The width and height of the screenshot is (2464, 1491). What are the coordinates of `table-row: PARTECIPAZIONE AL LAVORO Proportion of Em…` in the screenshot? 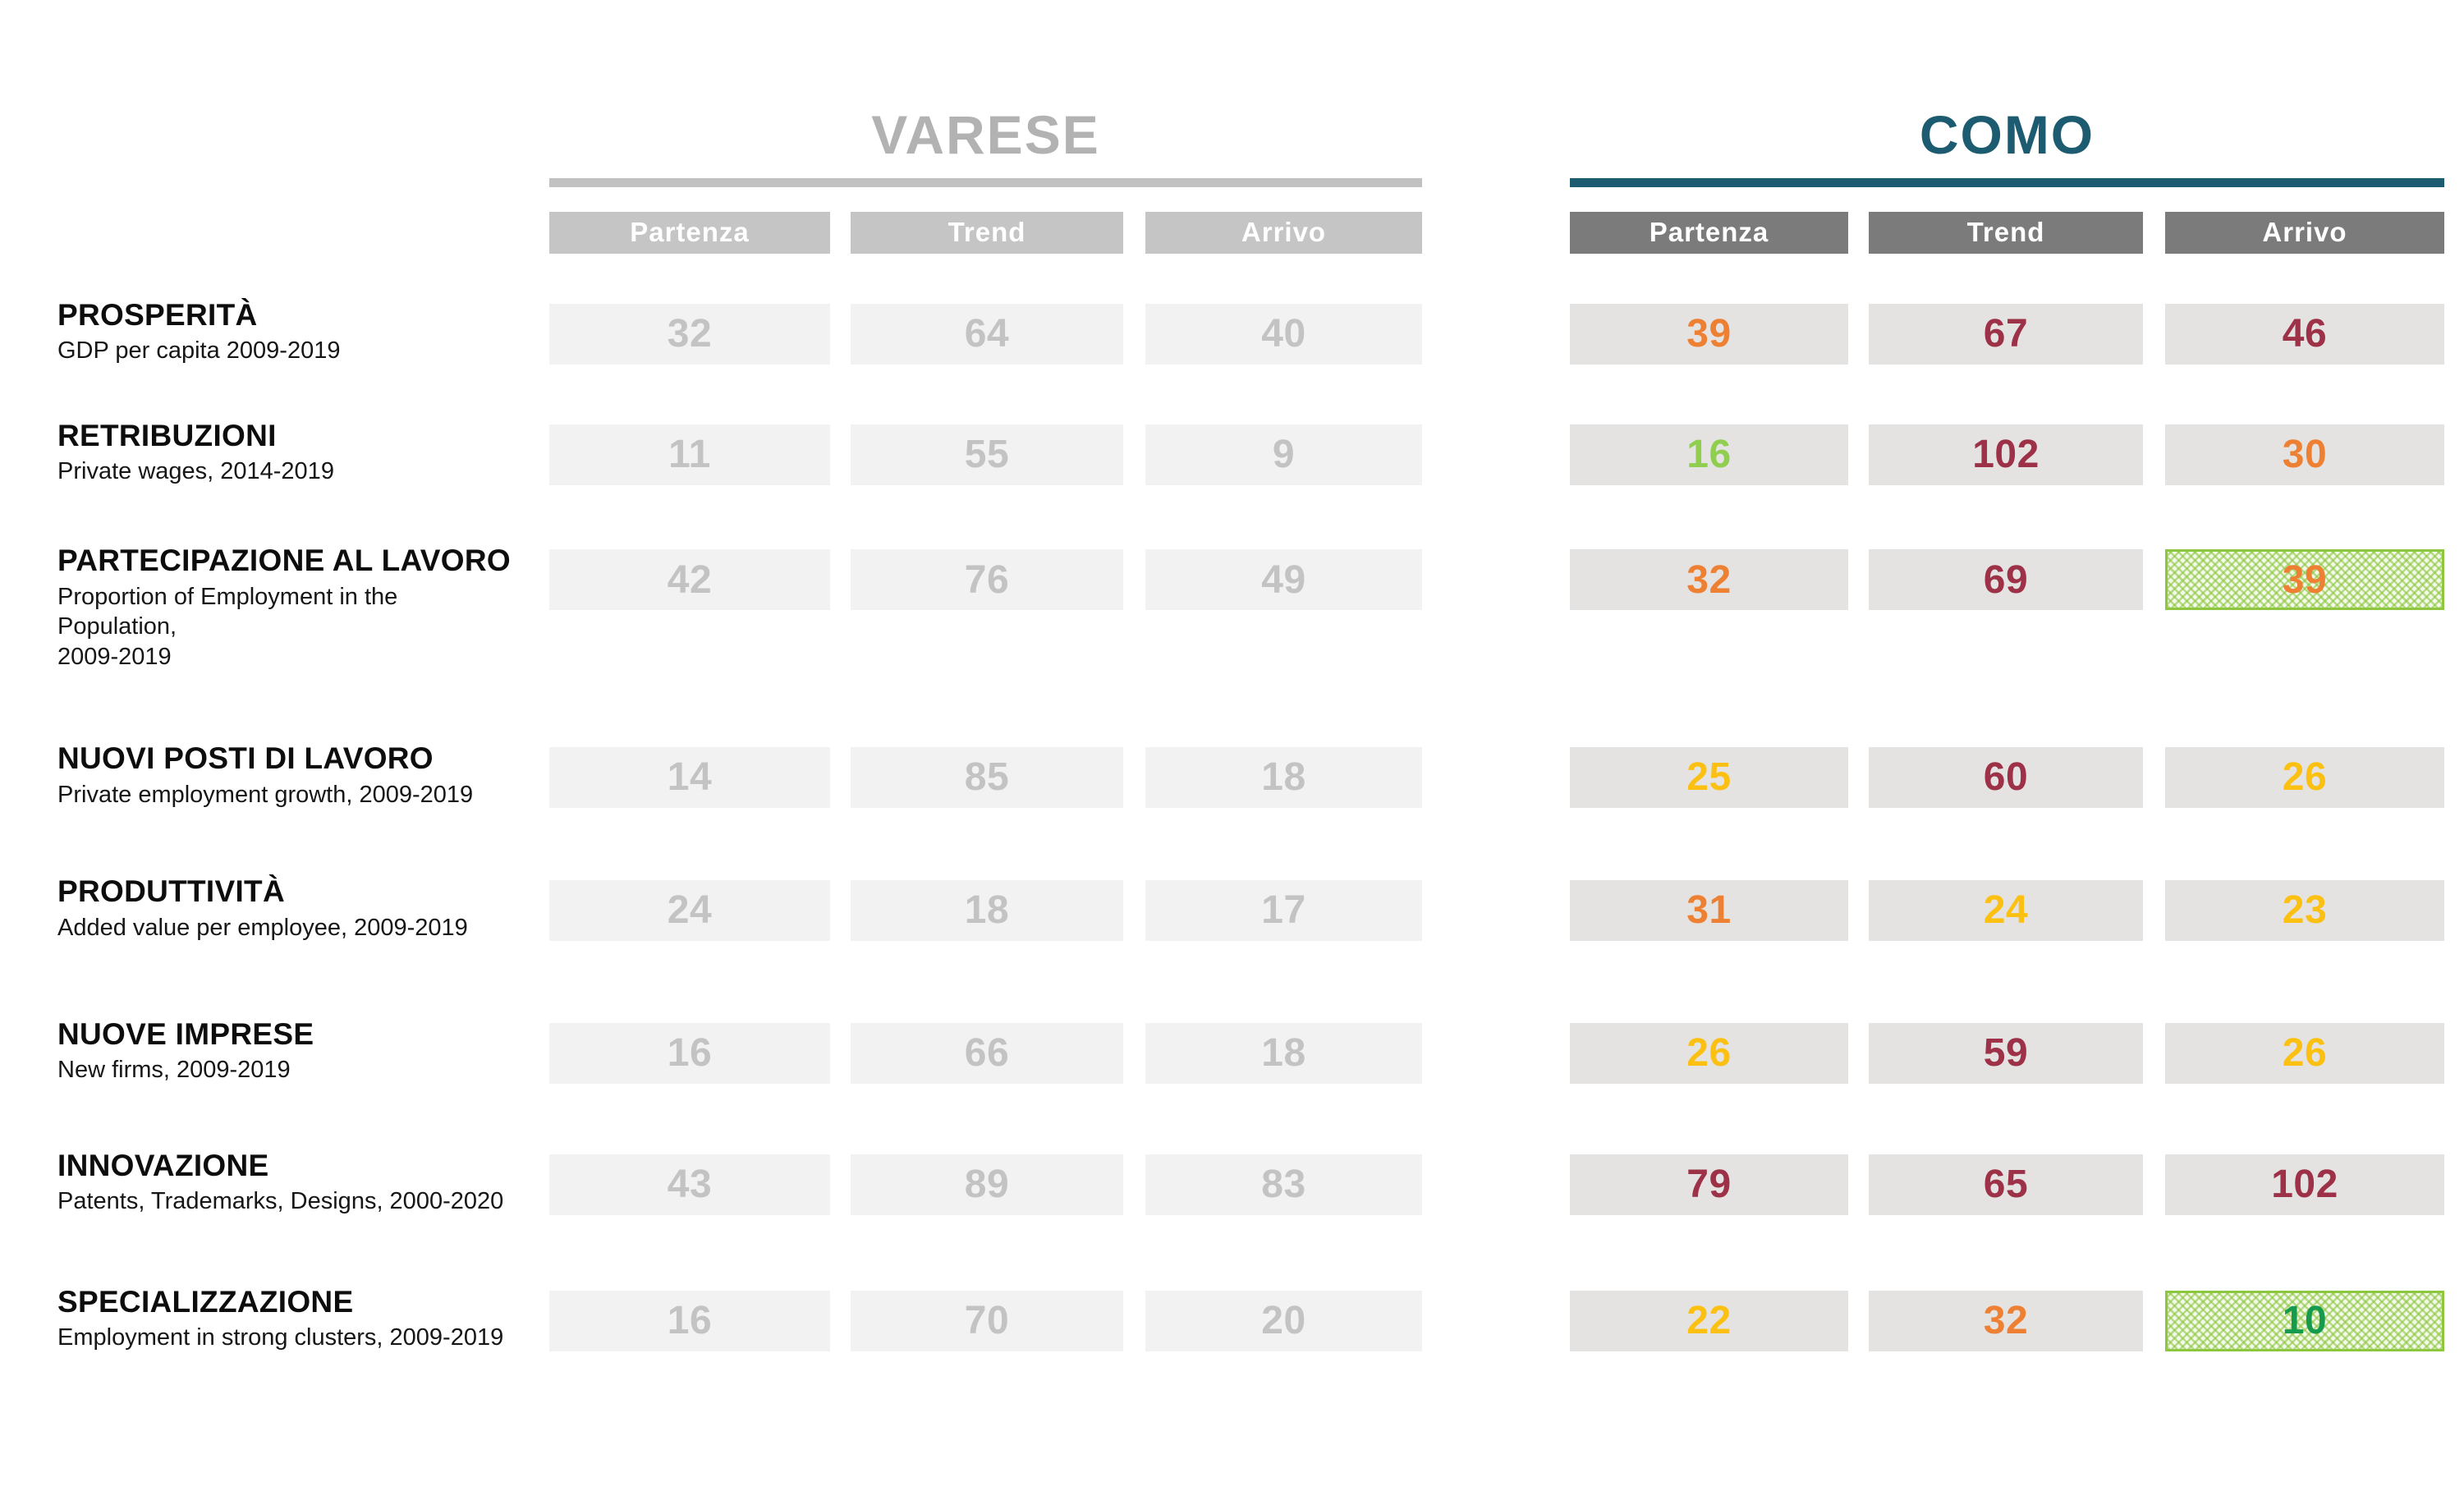 It's located at (1232, 607).